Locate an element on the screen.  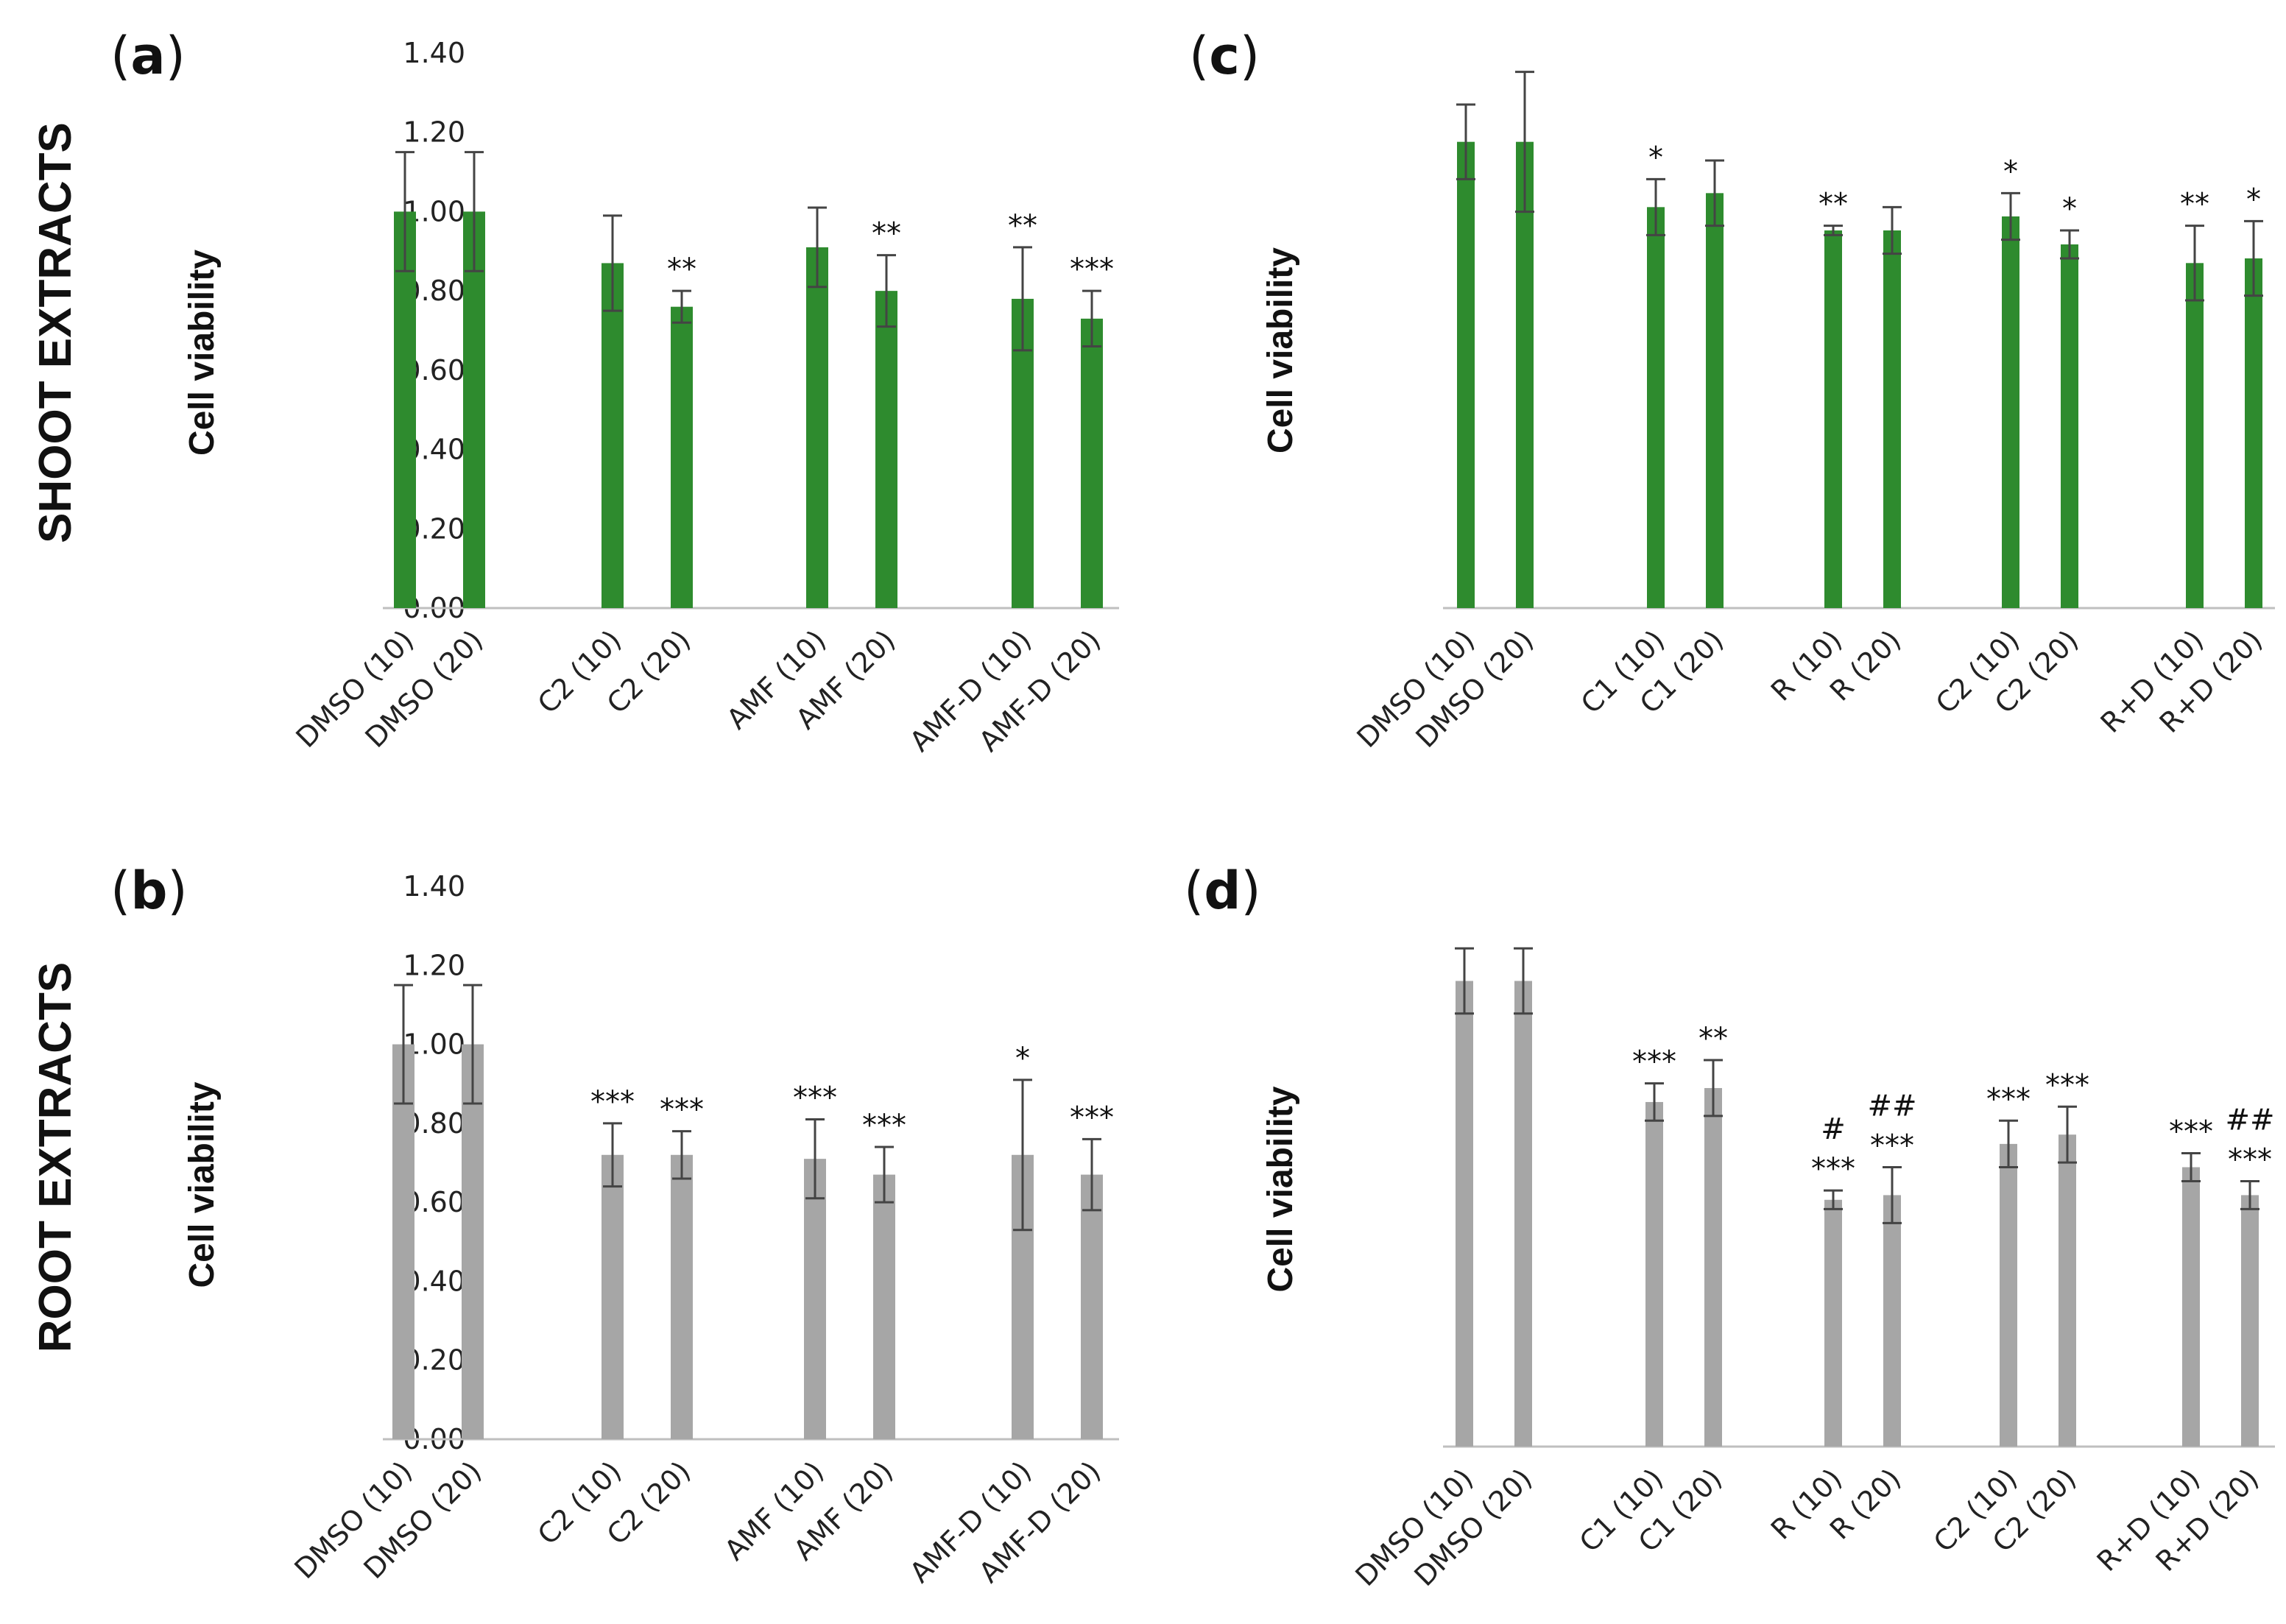
panel-label: (a) is located at coordinates (148, 56).